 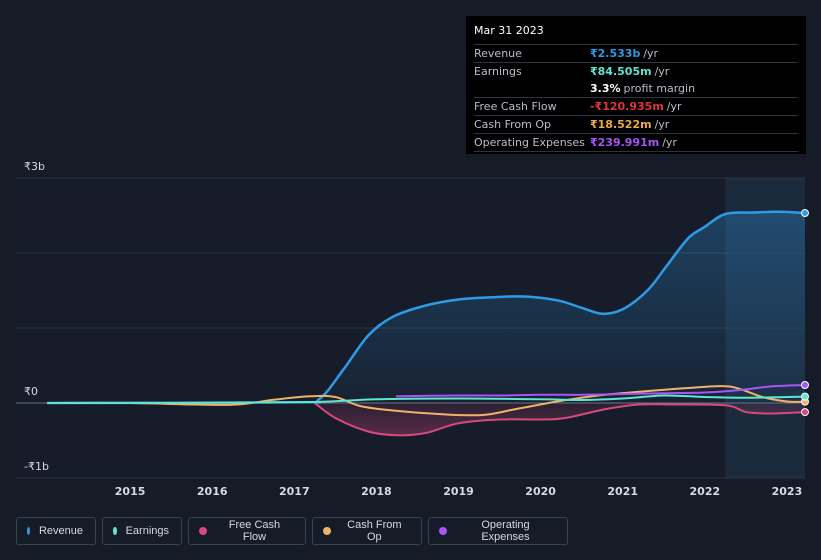 I want to click on x-tick-label: 2022, so click(x=705, y=491).